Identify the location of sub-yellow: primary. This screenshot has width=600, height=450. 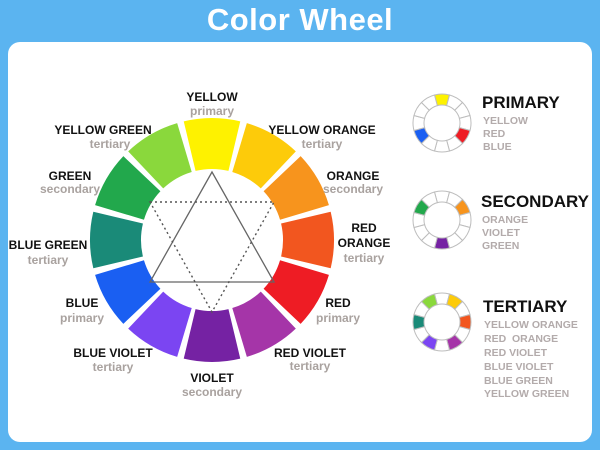
(212, 111).